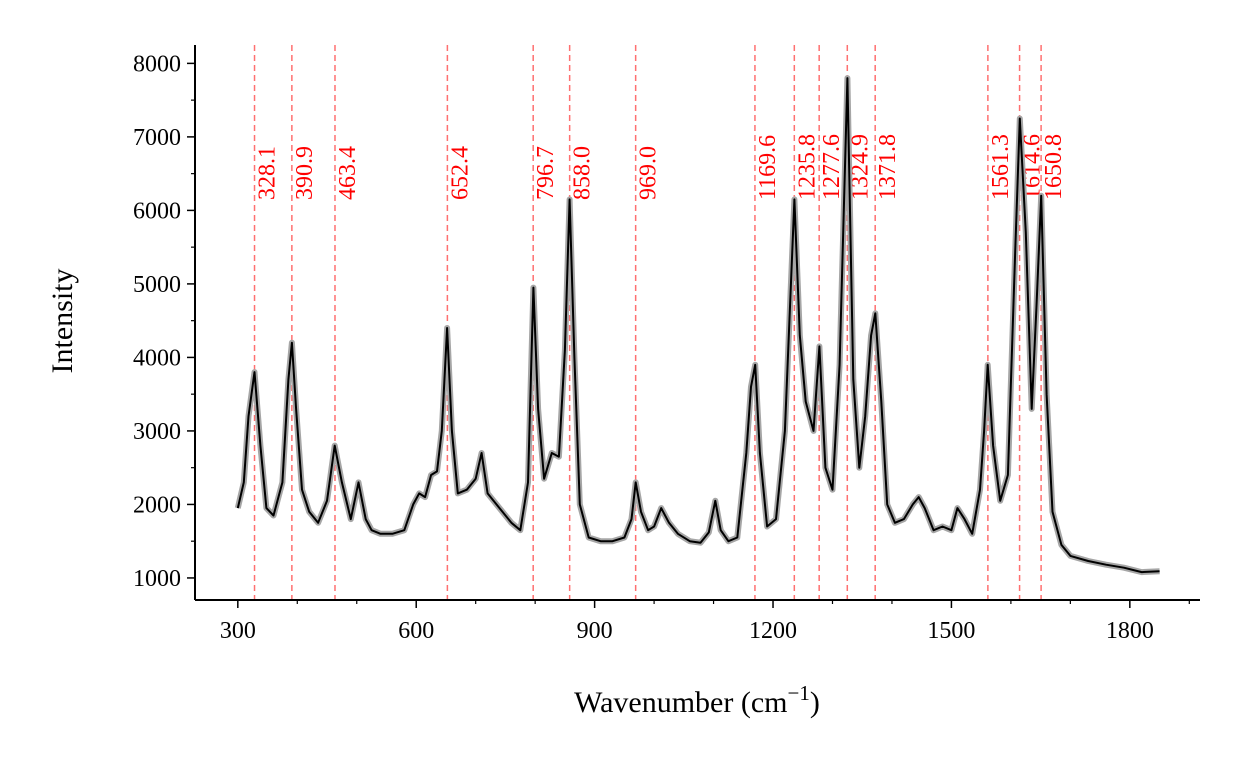 The width and height of the screenshot is (1245, 769). I want to click on peak-label: 328.1, so click(268, 173).